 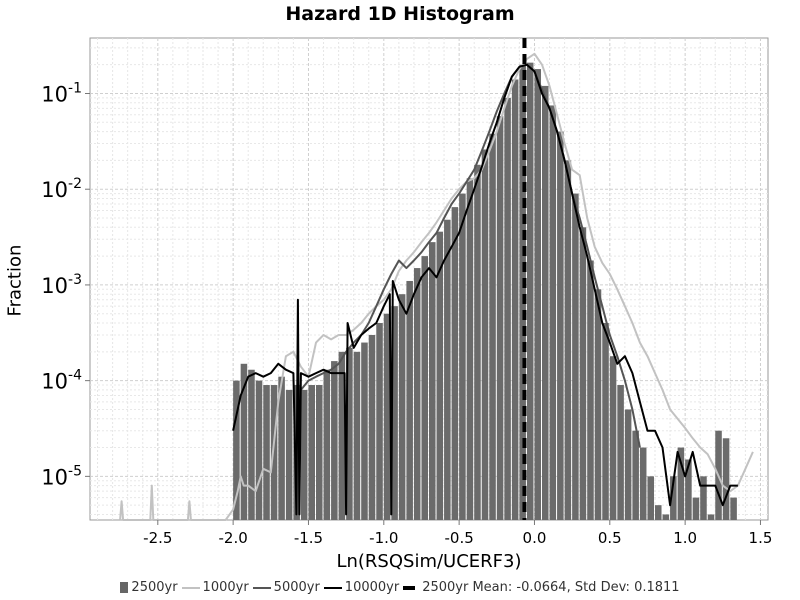 I want to click on legend-item-2500yr: 2500yr, so click(x=149, y=587).